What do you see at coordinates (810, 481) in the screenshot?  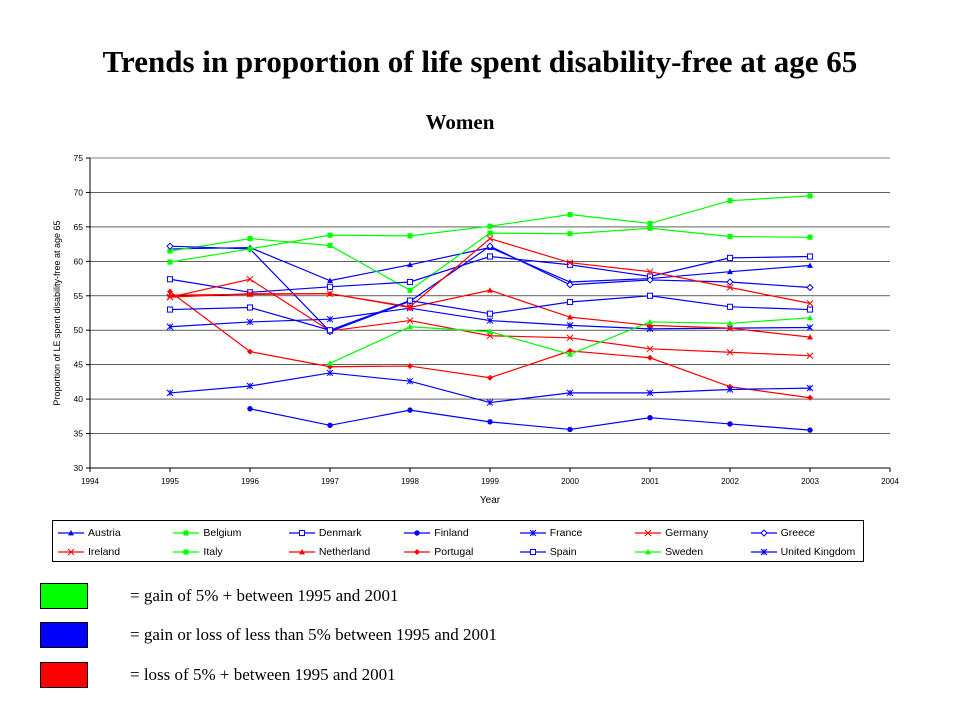 I see `x-tick-label: 2003` at bounding box center [810, 481].